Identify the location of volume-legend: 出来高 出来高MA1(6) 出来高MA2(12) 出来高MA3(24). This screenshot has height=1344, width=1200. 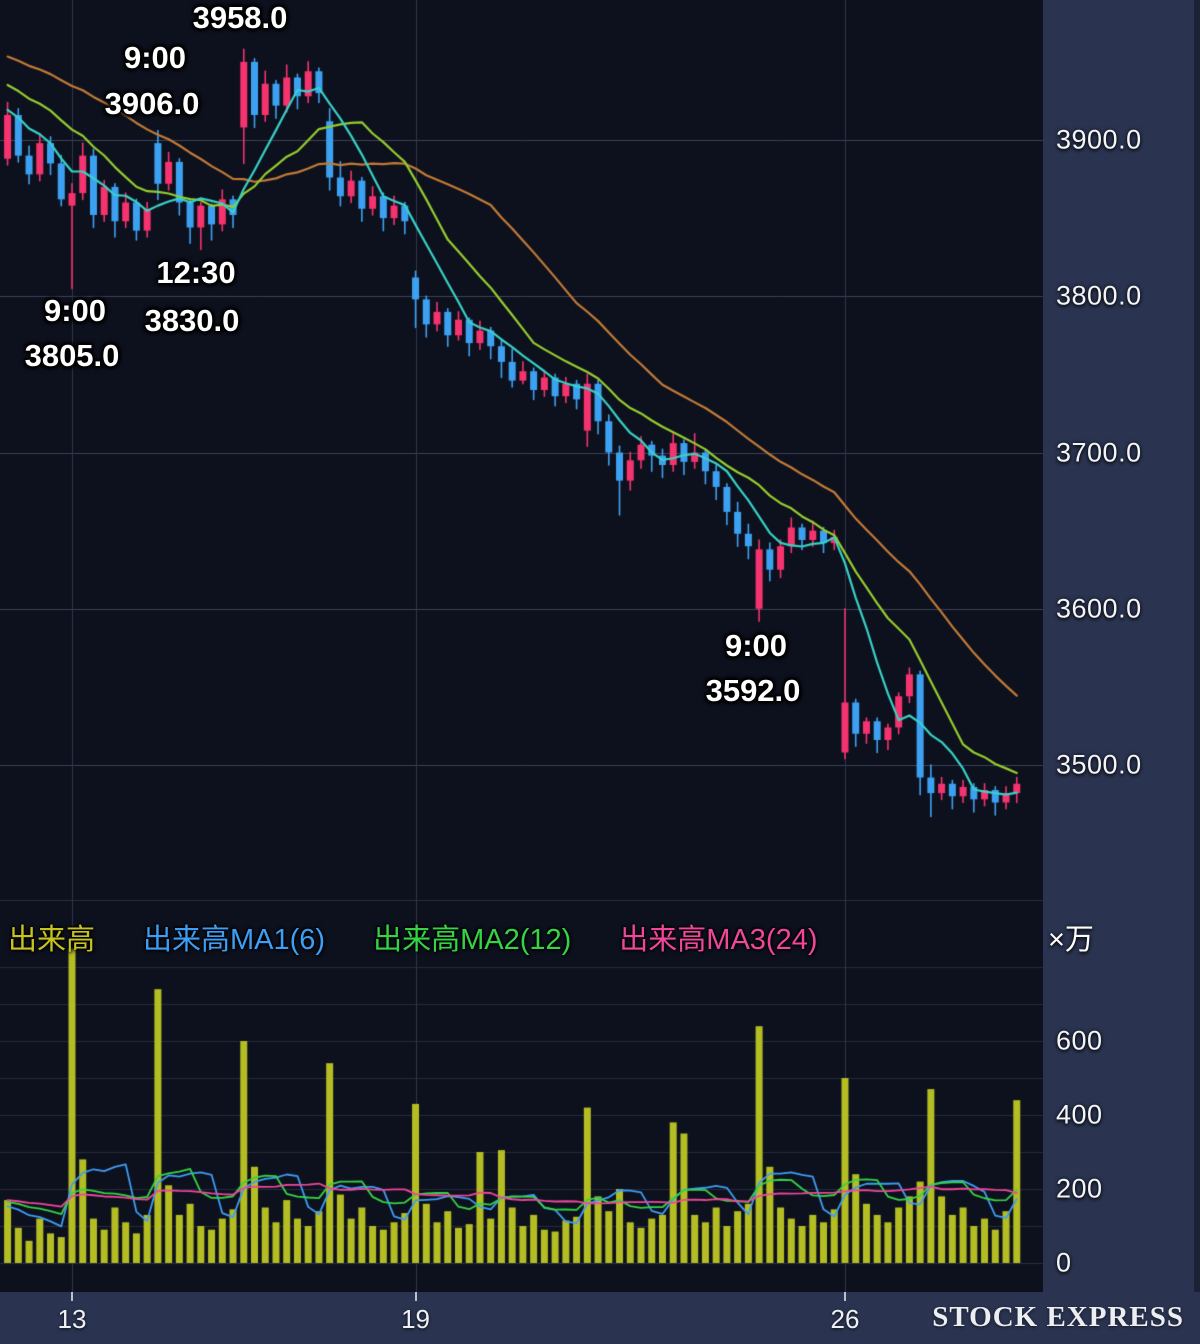
(413, 937).